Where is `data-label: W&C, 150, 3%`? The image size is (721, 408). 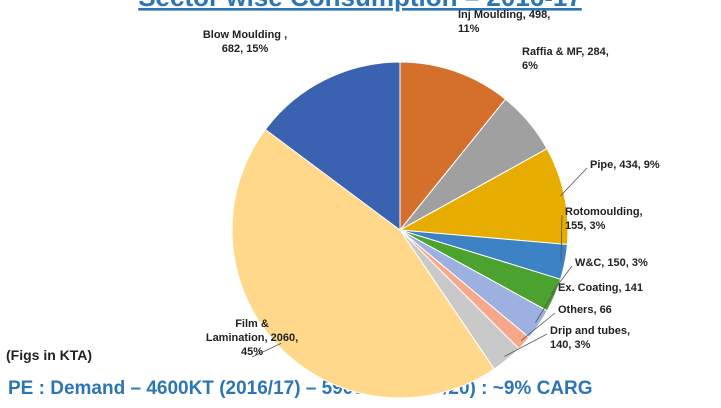
data-label: W&C, 150, 3% is located at coordinates (611, 263).